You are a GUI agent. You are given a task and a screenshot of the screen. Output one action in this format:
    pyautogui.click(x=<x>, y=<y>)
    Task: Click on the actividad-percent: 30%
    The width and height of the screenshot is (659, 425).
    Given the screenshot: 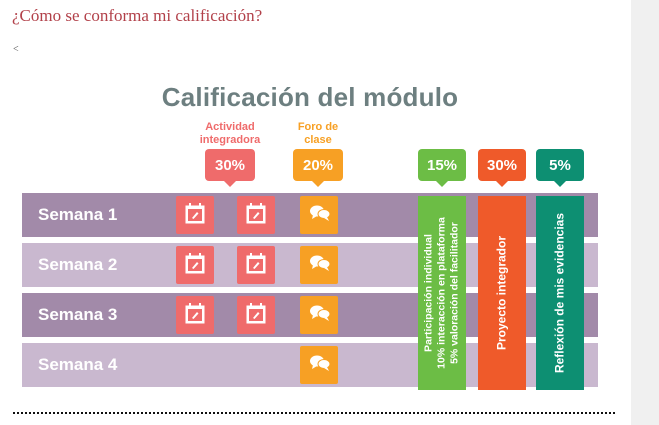 What is the action you would take?
    pyautogui.click(x=230, y=165)
    